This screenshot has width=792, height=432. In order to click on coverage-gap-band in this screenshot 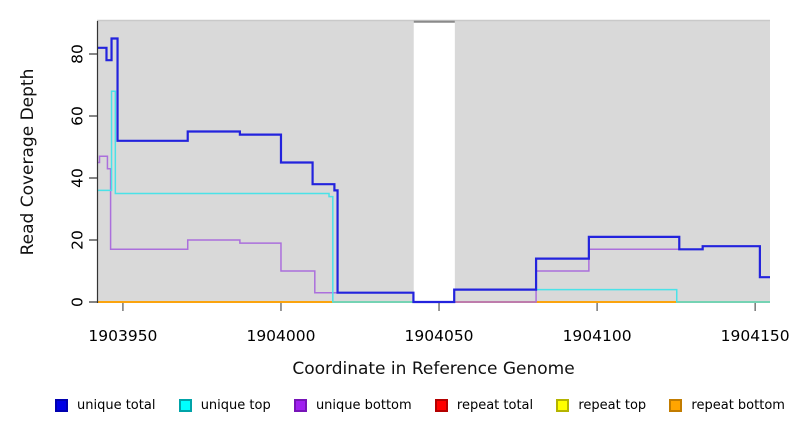, I will do `click(434, 161)`.